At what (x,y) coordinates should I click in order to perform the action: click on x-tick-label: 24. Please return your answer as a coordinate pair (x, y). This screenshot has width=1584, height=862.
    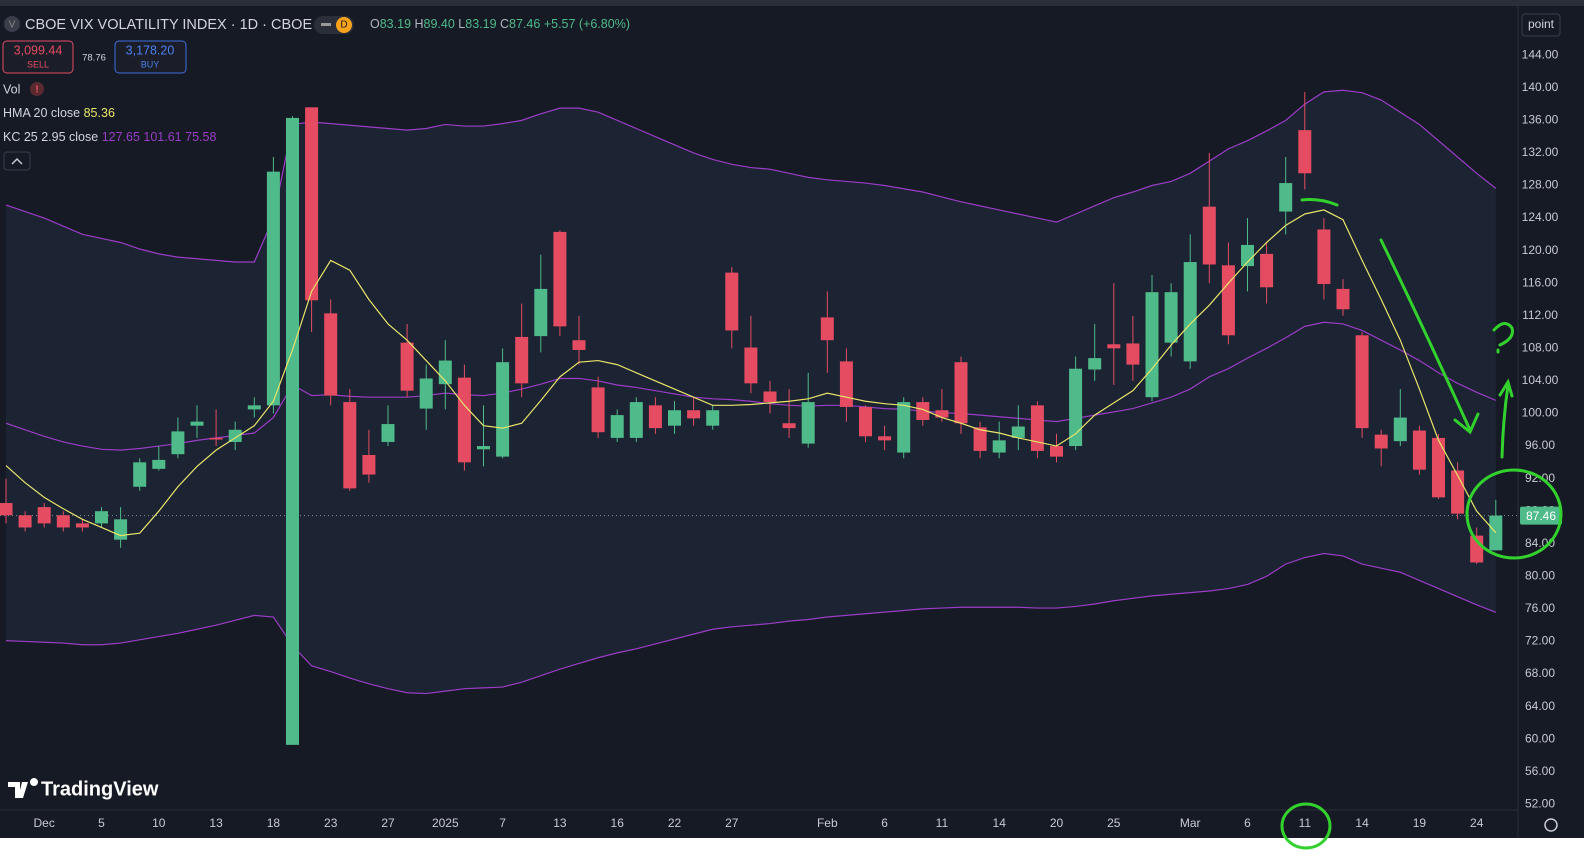
    Looking at the image, I should click on (1477, 823).